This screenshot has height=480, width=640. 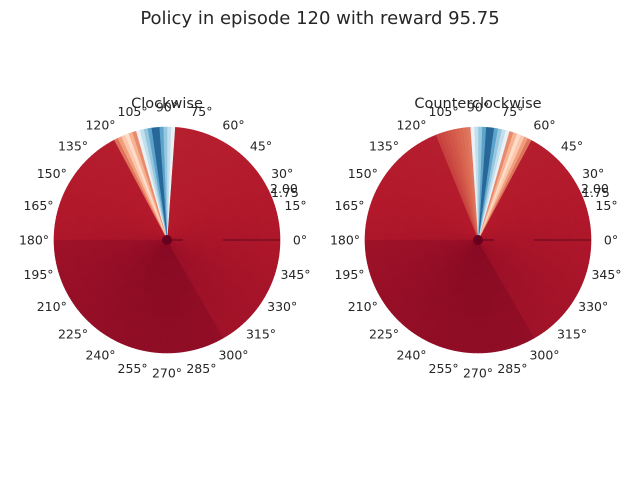 I want to click on axes-title-clockwise: Clockwise, so click(x=167, y=104).